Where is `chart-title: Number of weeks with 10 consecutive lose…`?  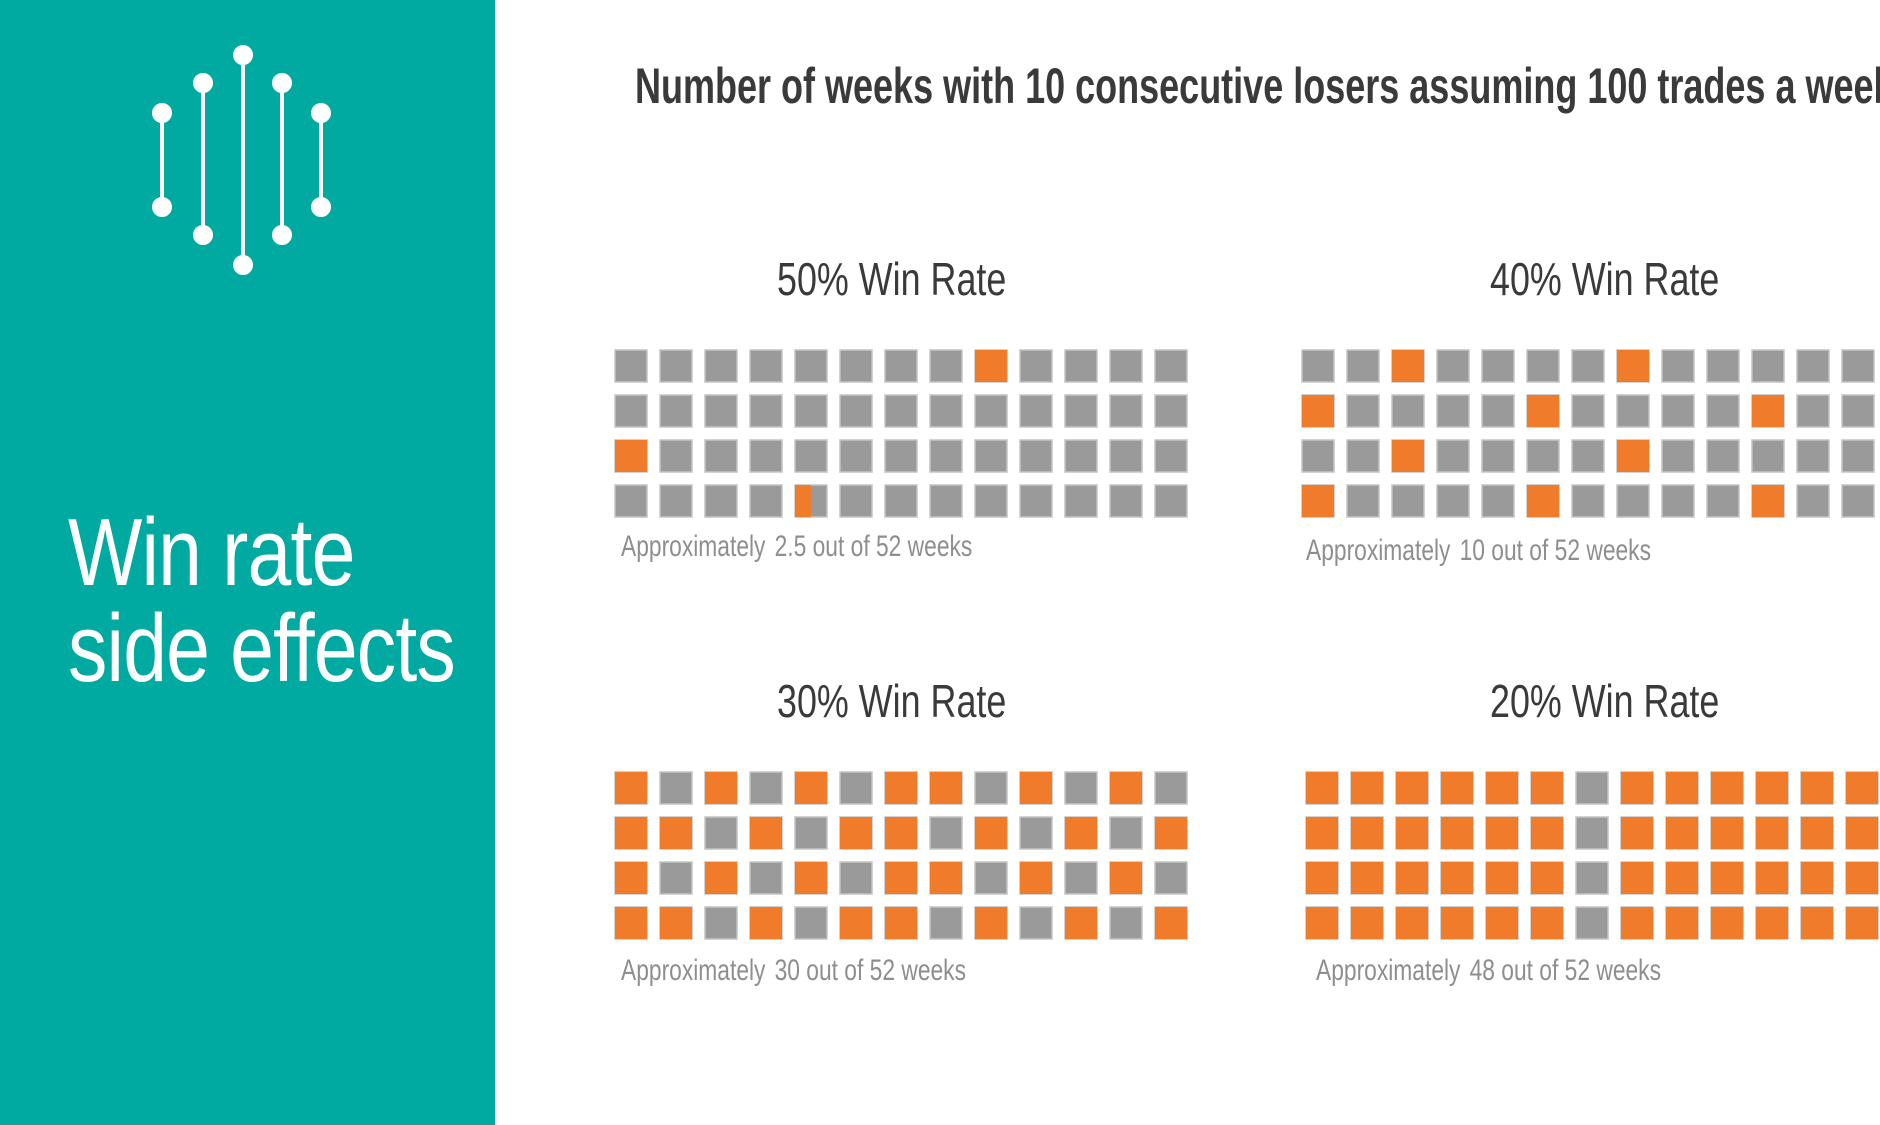
chart-title: Number of weeks with 10 consecutive lose… is located at coordinates (1257, 86).